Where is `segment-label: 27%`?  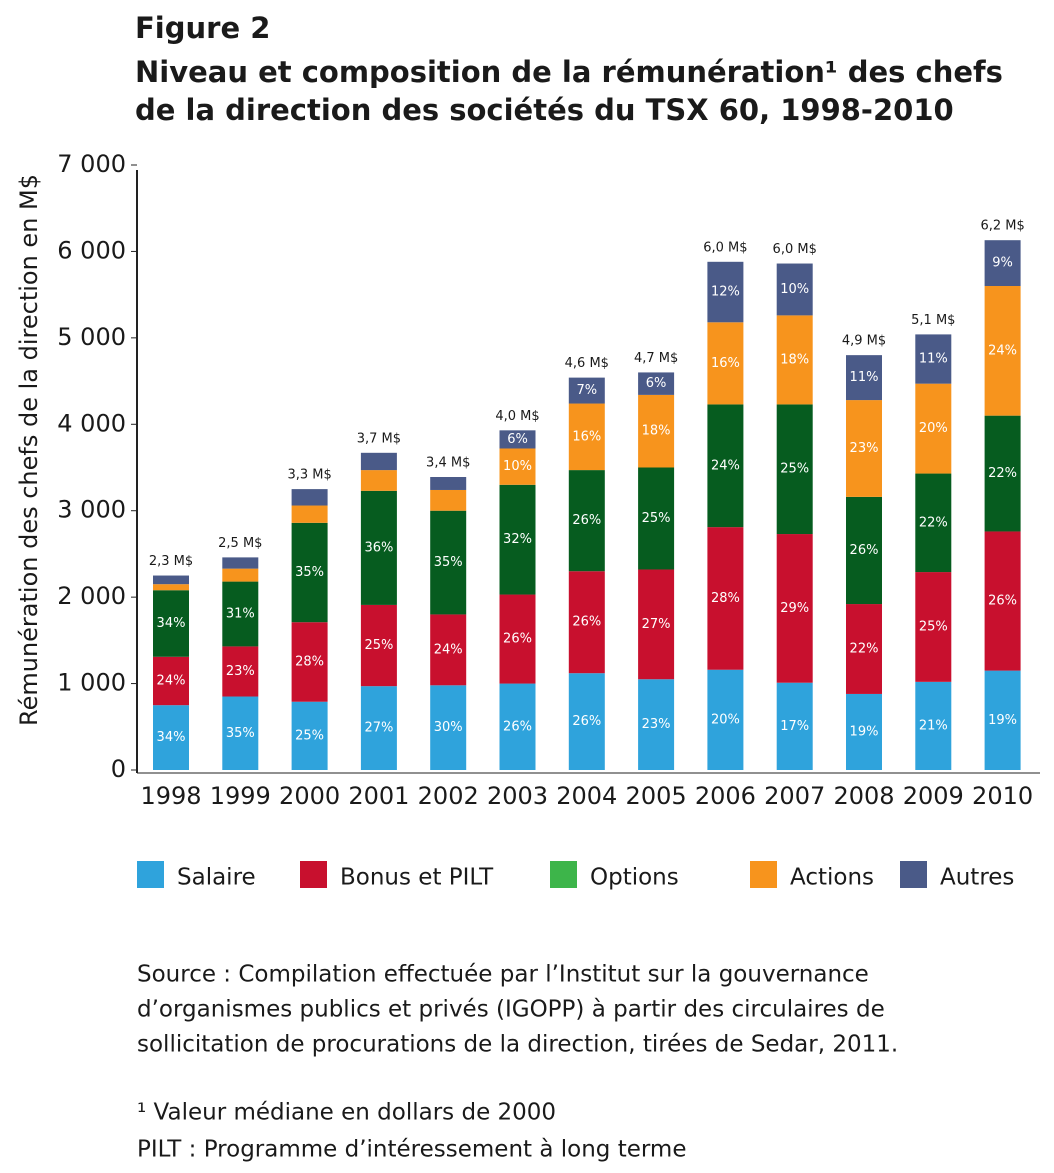
segment-label: 27% is located at coordinates (656, 624).